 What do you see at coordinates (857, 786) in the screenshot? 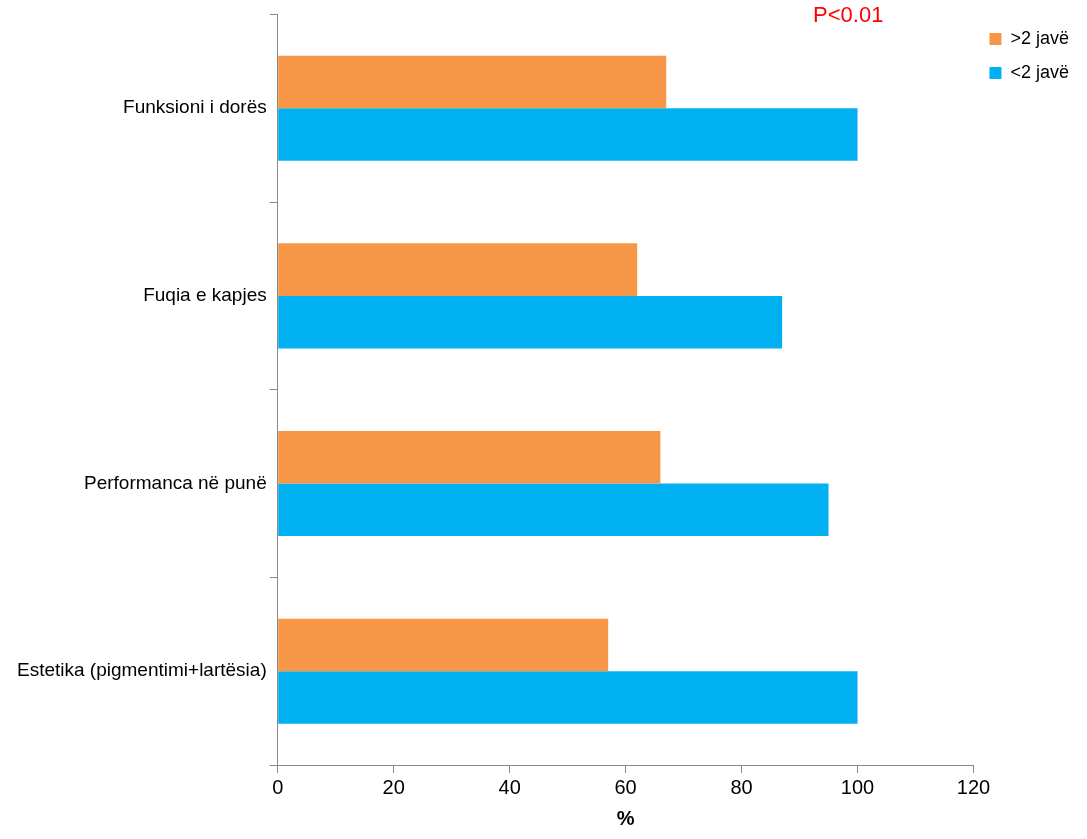
I see `x-tick-label: 100` at bounding box center [857, 786].